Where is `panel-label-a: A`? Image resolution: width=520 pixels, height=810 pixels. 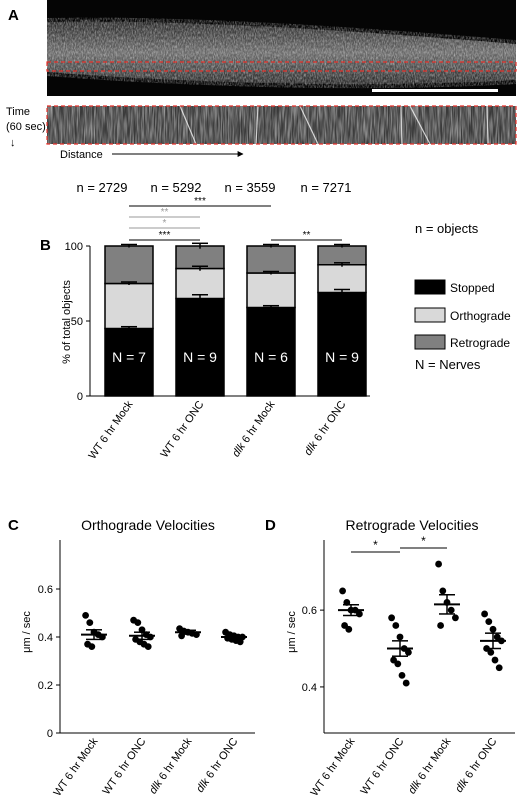 panel-label-a: A is located at coordinates (13, 15).